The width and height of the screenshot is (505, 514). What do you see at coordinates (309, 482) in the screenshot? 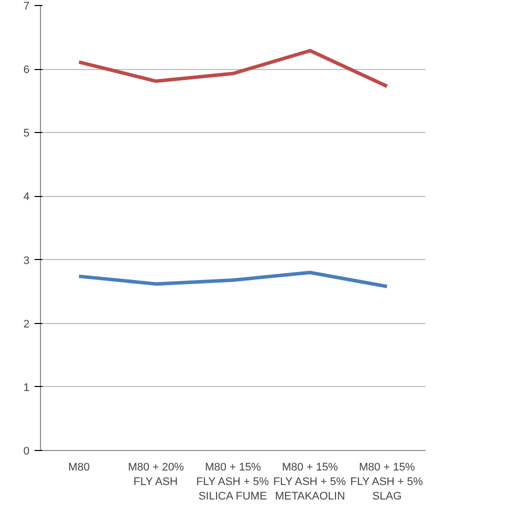
I see `x-tick-label: M80 + 15% FLY ASH + 5% METAKAOLIN` at bounding box center [309, 482].